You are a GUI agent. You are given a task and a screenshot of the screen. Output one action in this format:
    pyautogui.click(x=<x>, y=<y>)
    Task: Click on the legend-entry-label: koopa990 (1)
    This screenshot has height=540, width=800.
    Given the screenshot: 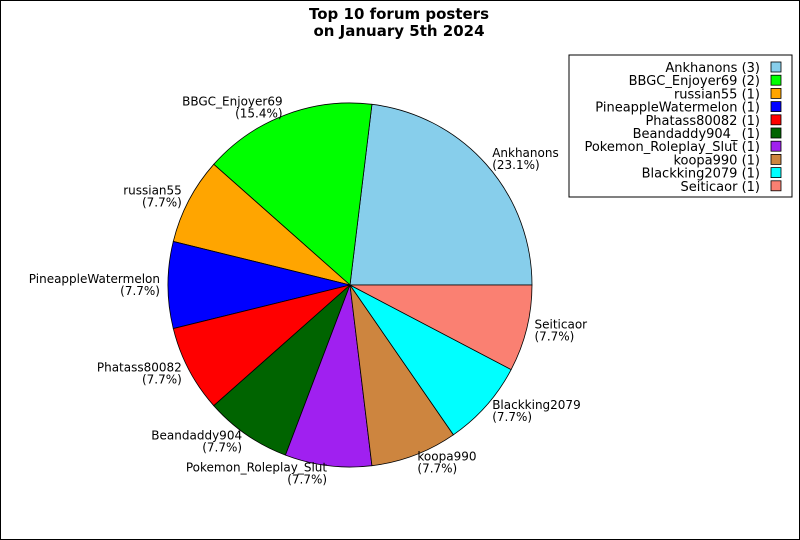 What is the action you would take?
    pyautogui.click(x=716, y=160)
    